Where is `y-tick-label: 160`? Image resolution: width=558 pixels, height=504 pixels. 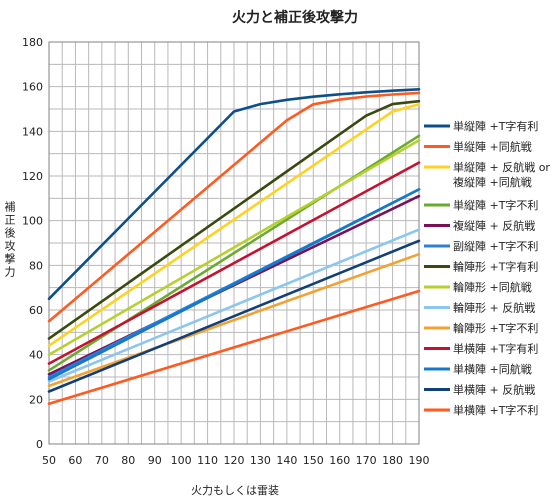 y-tick-label: 160 is located at coordinates (32, 87).